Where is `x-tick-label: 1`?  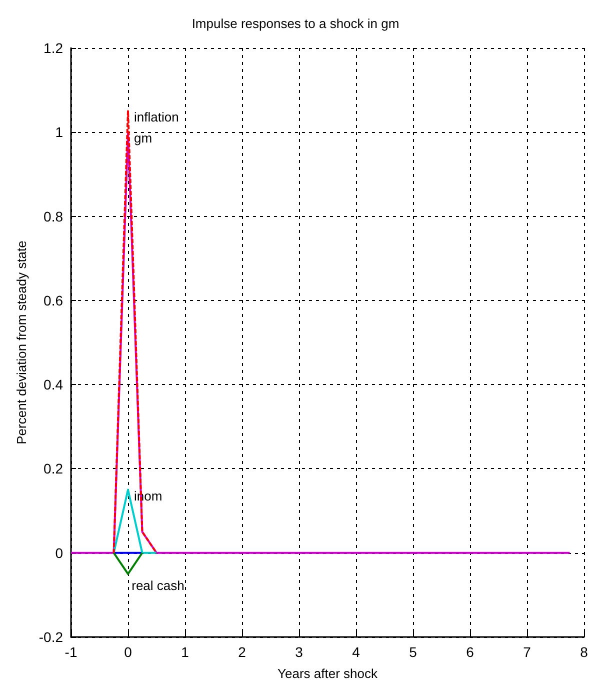 x-tick-label: 1 is located at coordinates (185, 652).